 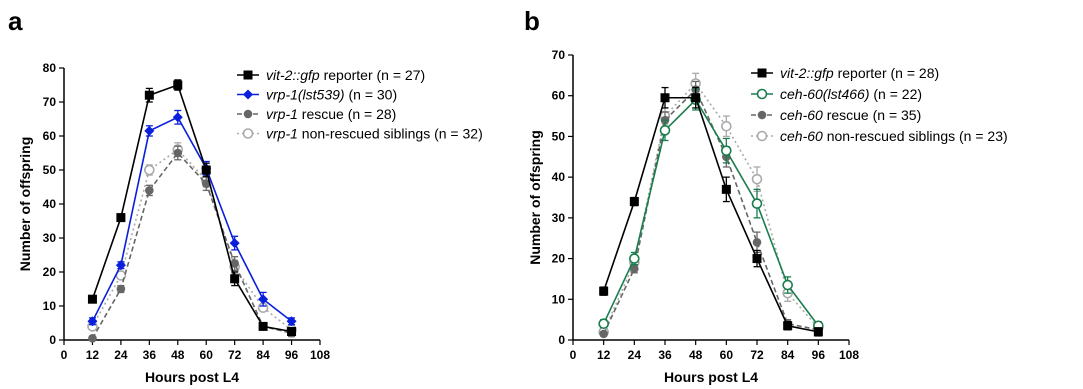 What do you see at coordinates (192, 377) in the screenshot?
I see `x-axis-title: Hours post L4` at bounding box center [192, 377].